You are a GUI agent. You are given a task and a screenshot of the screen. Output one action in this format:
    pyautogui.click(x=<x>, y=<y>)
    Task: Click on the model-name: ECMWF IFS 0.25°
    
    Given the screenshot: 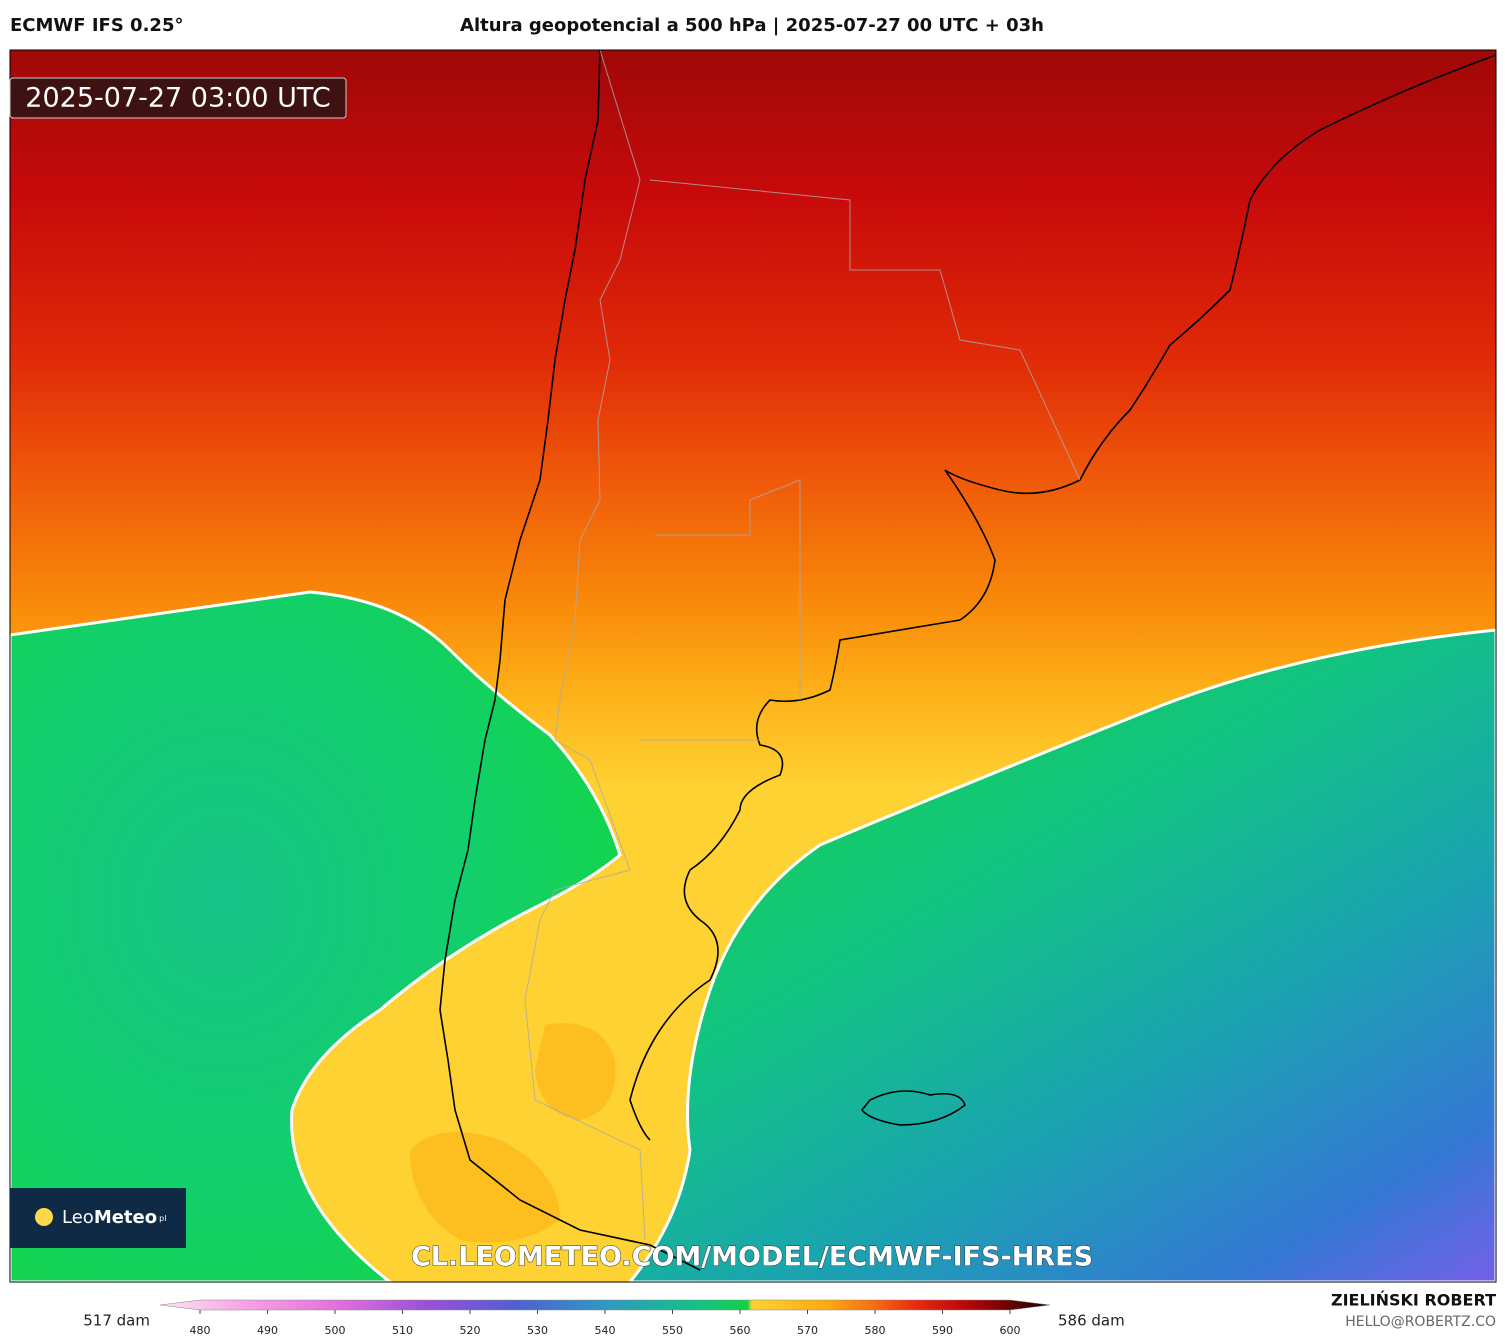 What is the action you would take?
    pyautogui.click(x=96, y=25)
    